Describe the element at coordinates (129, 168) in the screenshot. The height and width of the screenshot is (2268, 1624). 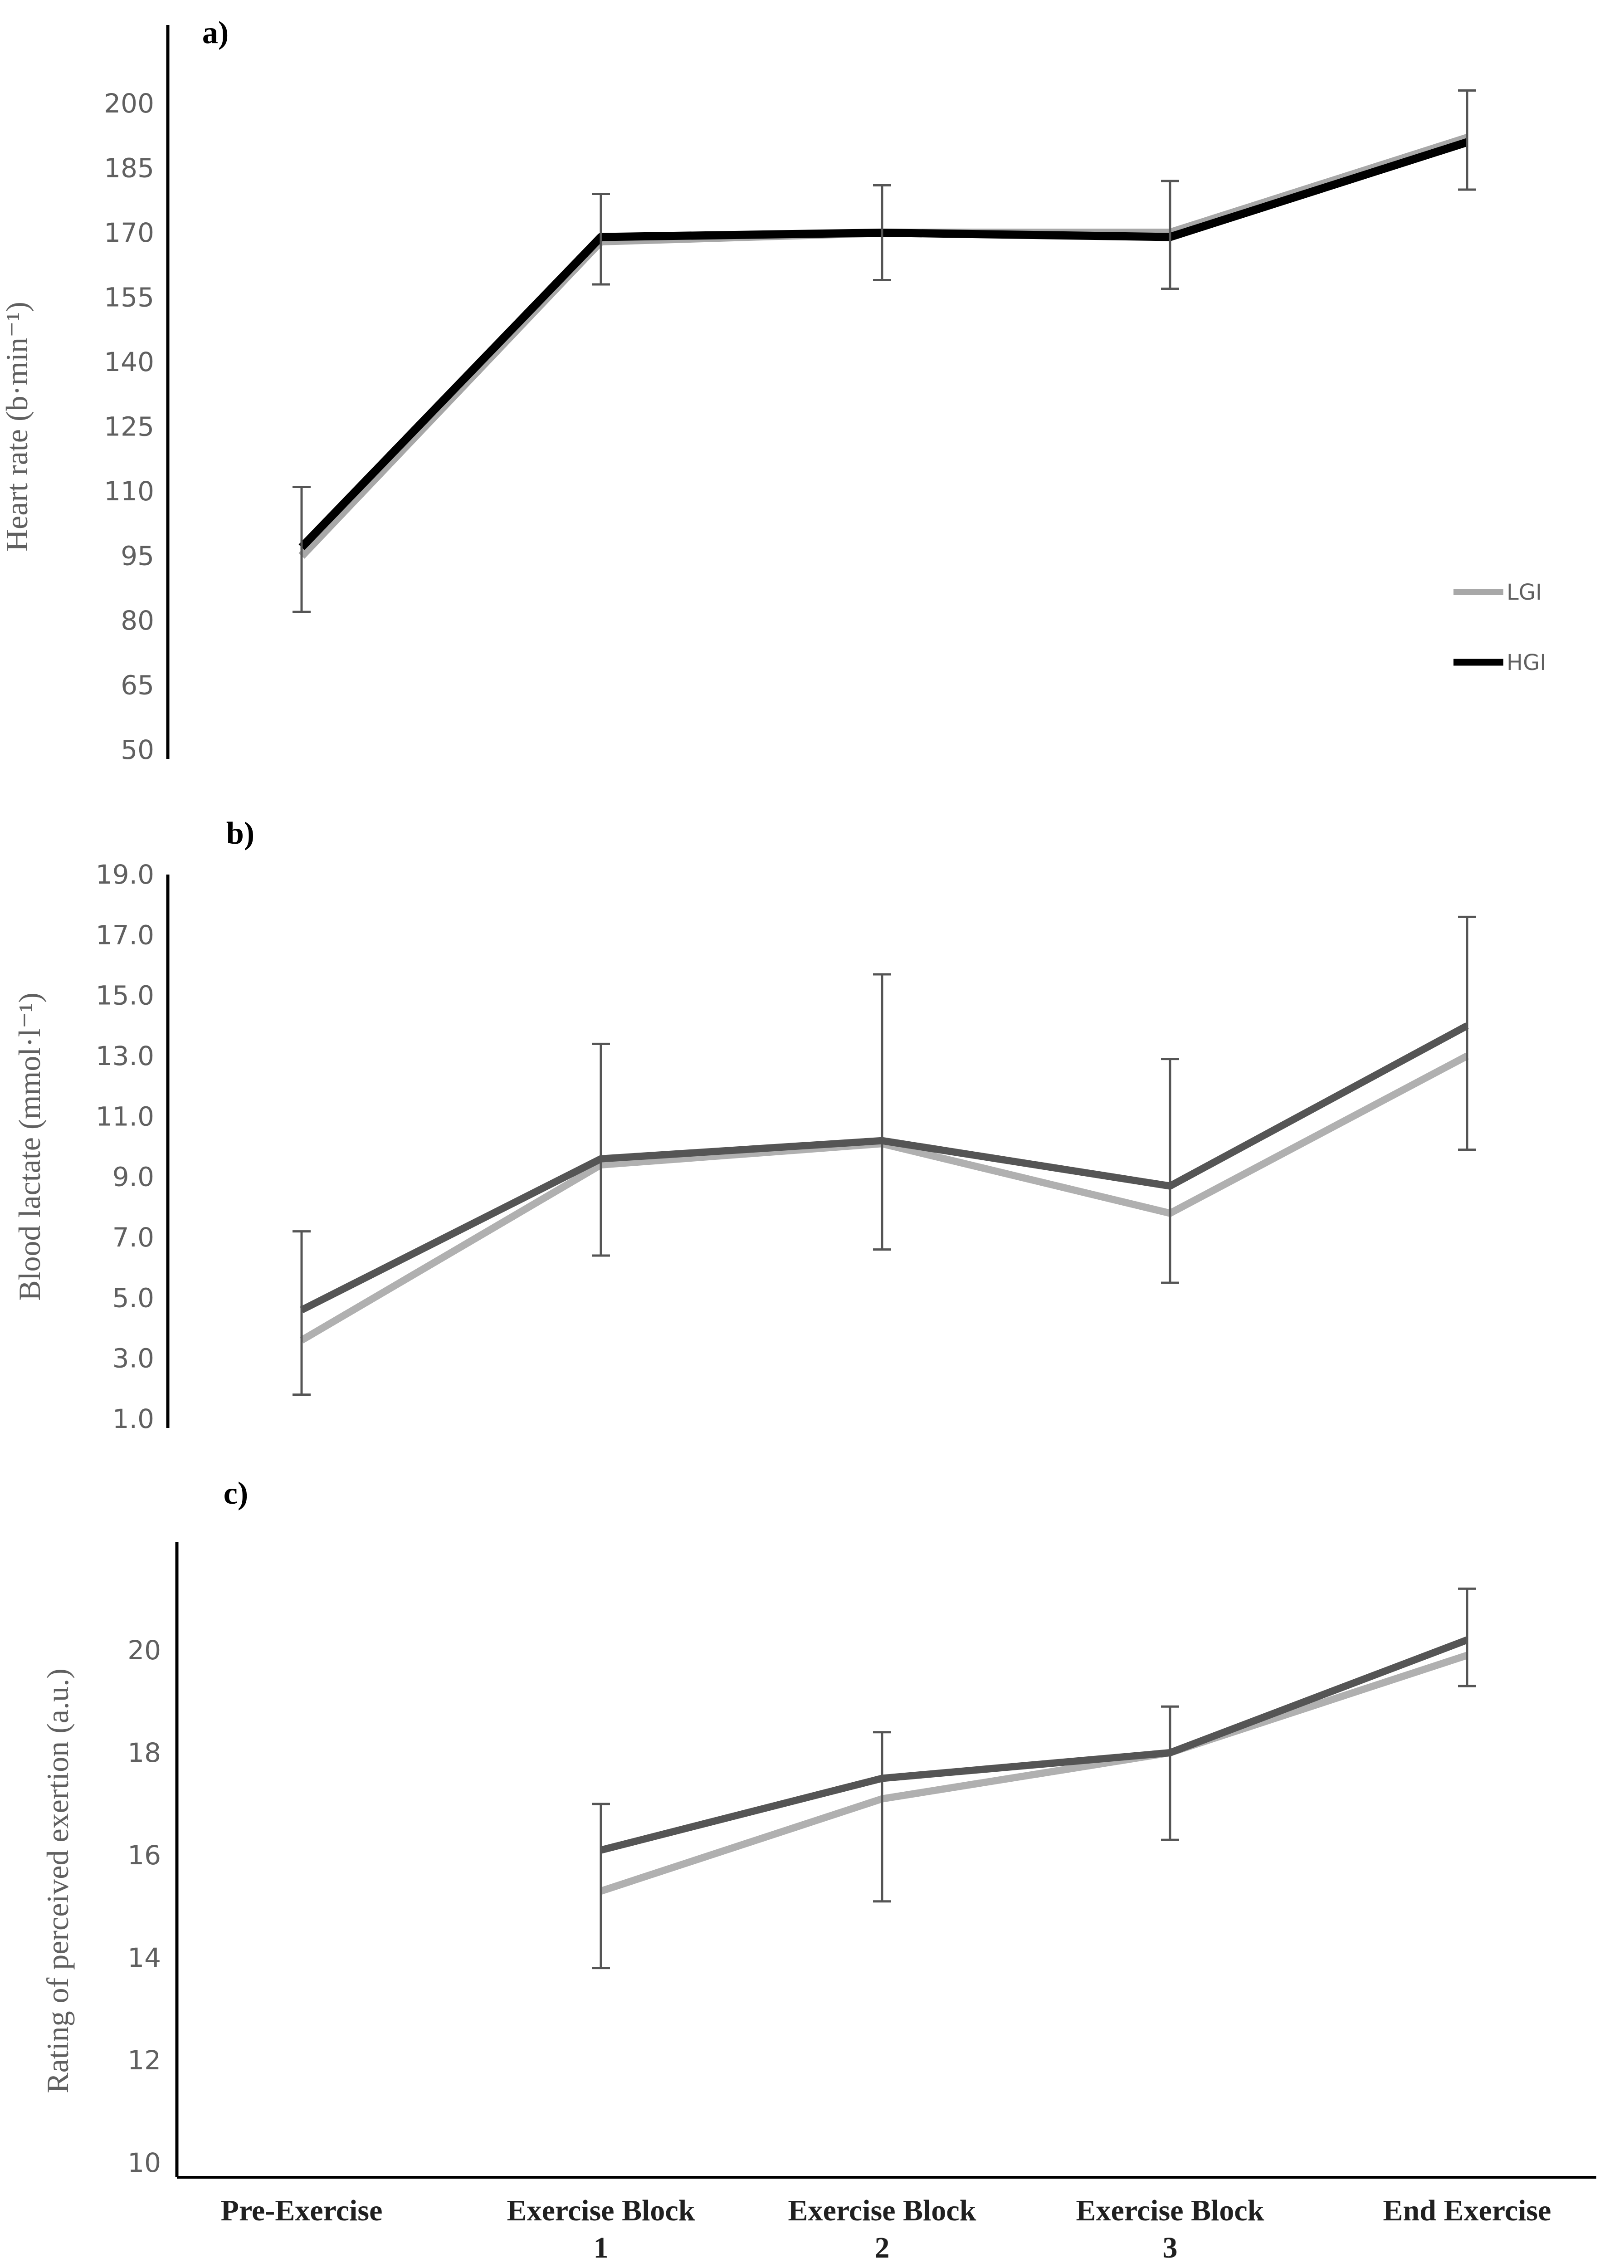
I see `y-tick-label: 185` at that location.